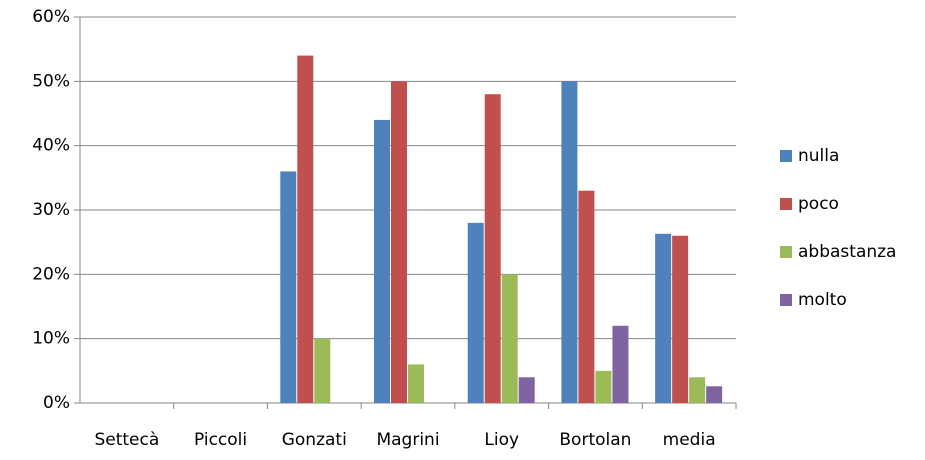 The width and height of the screenshot is (925, 460). What do you see at coordinates (51, 339) in the screenshot?
I see `y-tick-label: 10%` at bounding box center [51, 339].